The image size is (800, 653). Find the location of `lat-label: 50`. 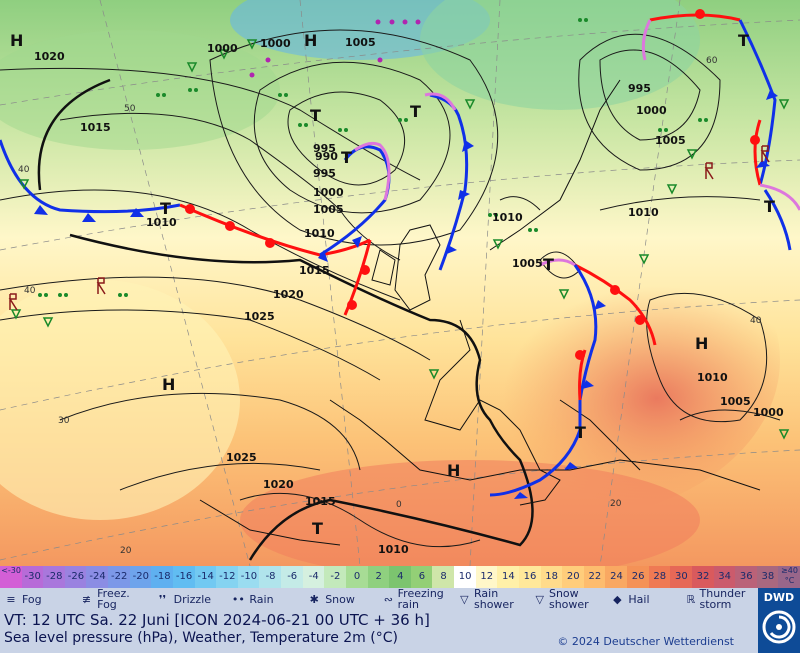

lat-label: 50 is located at coordinates (130, 109).